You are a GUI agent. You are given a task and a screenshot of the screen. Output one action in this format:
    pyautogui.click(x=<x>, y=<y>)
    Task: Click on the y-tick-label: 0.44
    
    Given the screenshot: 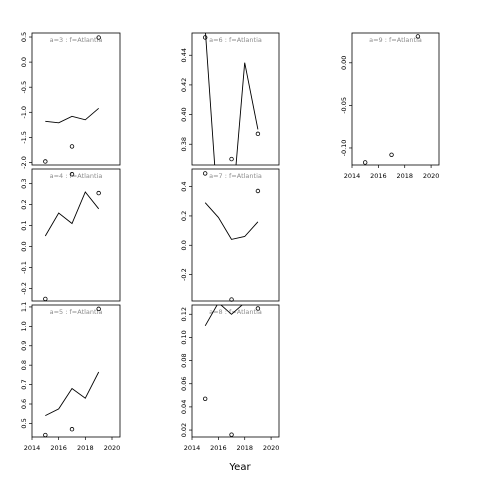 What is the action you would take?
    pyautogui.click(x=184, y=55)
    